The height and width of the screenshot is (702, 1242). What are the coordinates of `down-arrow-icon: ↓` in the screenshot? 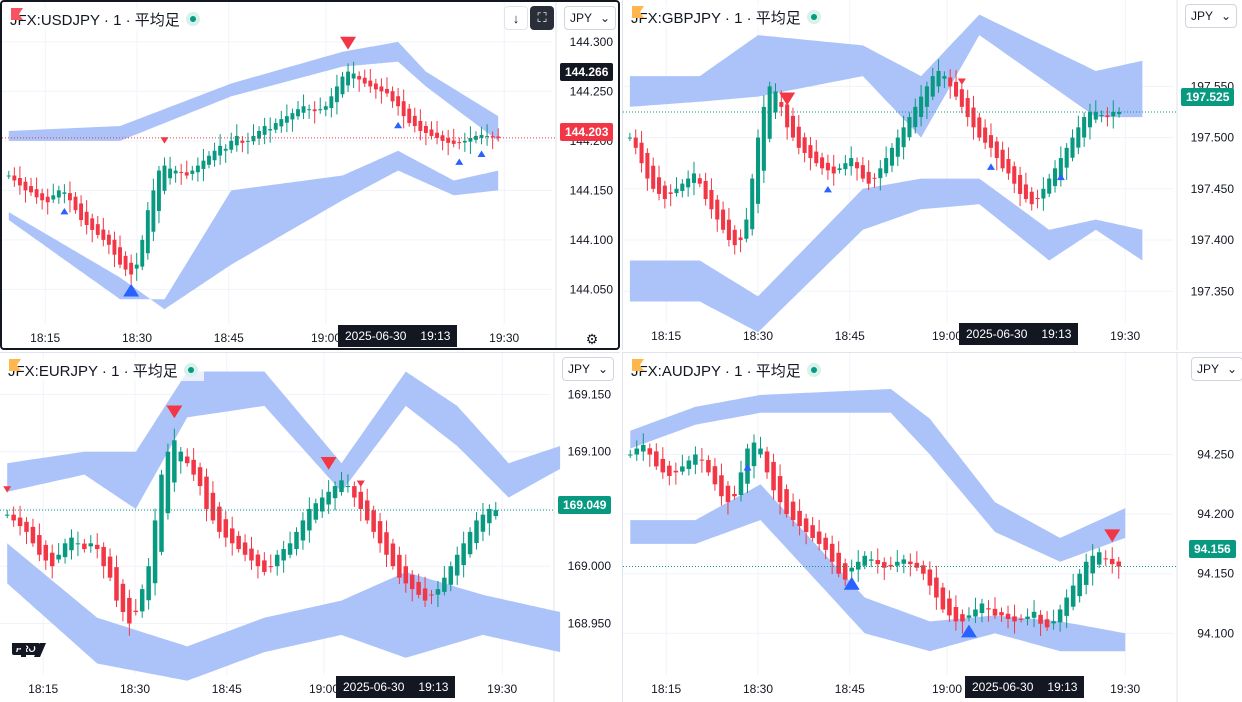 It's located at (516, 18).